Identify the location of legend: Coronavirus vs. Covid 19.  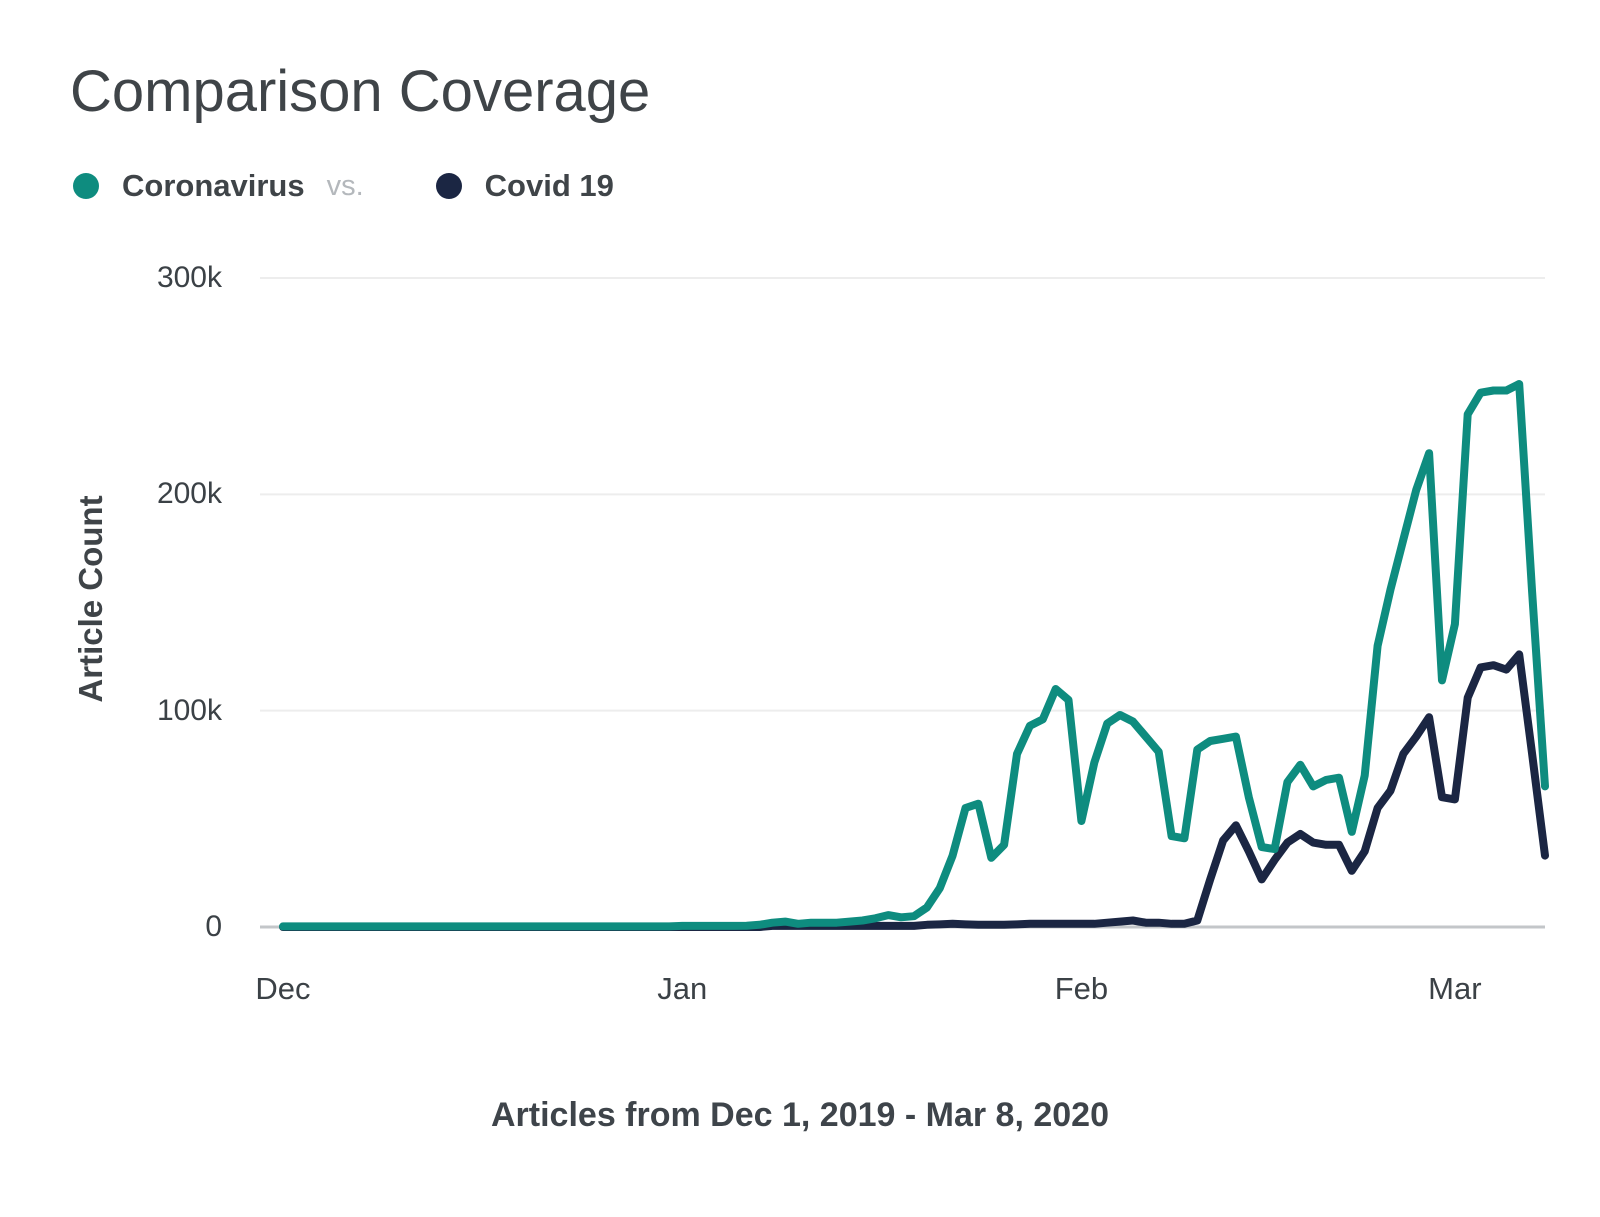
(343, 186).